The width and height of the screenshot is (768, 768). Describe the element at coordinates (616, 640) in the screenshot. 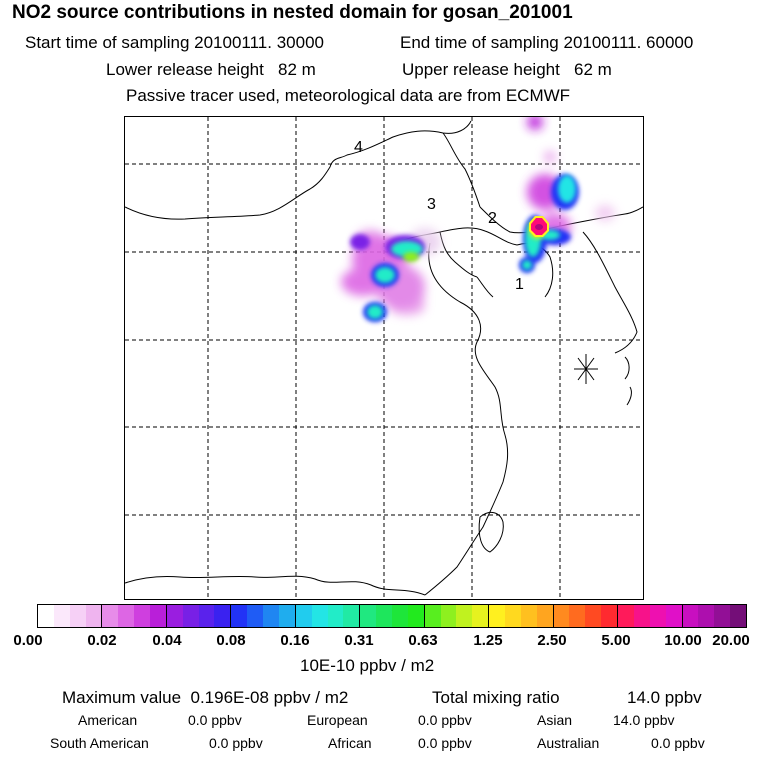

I see `colorbar-tick: 5.00` at that location.